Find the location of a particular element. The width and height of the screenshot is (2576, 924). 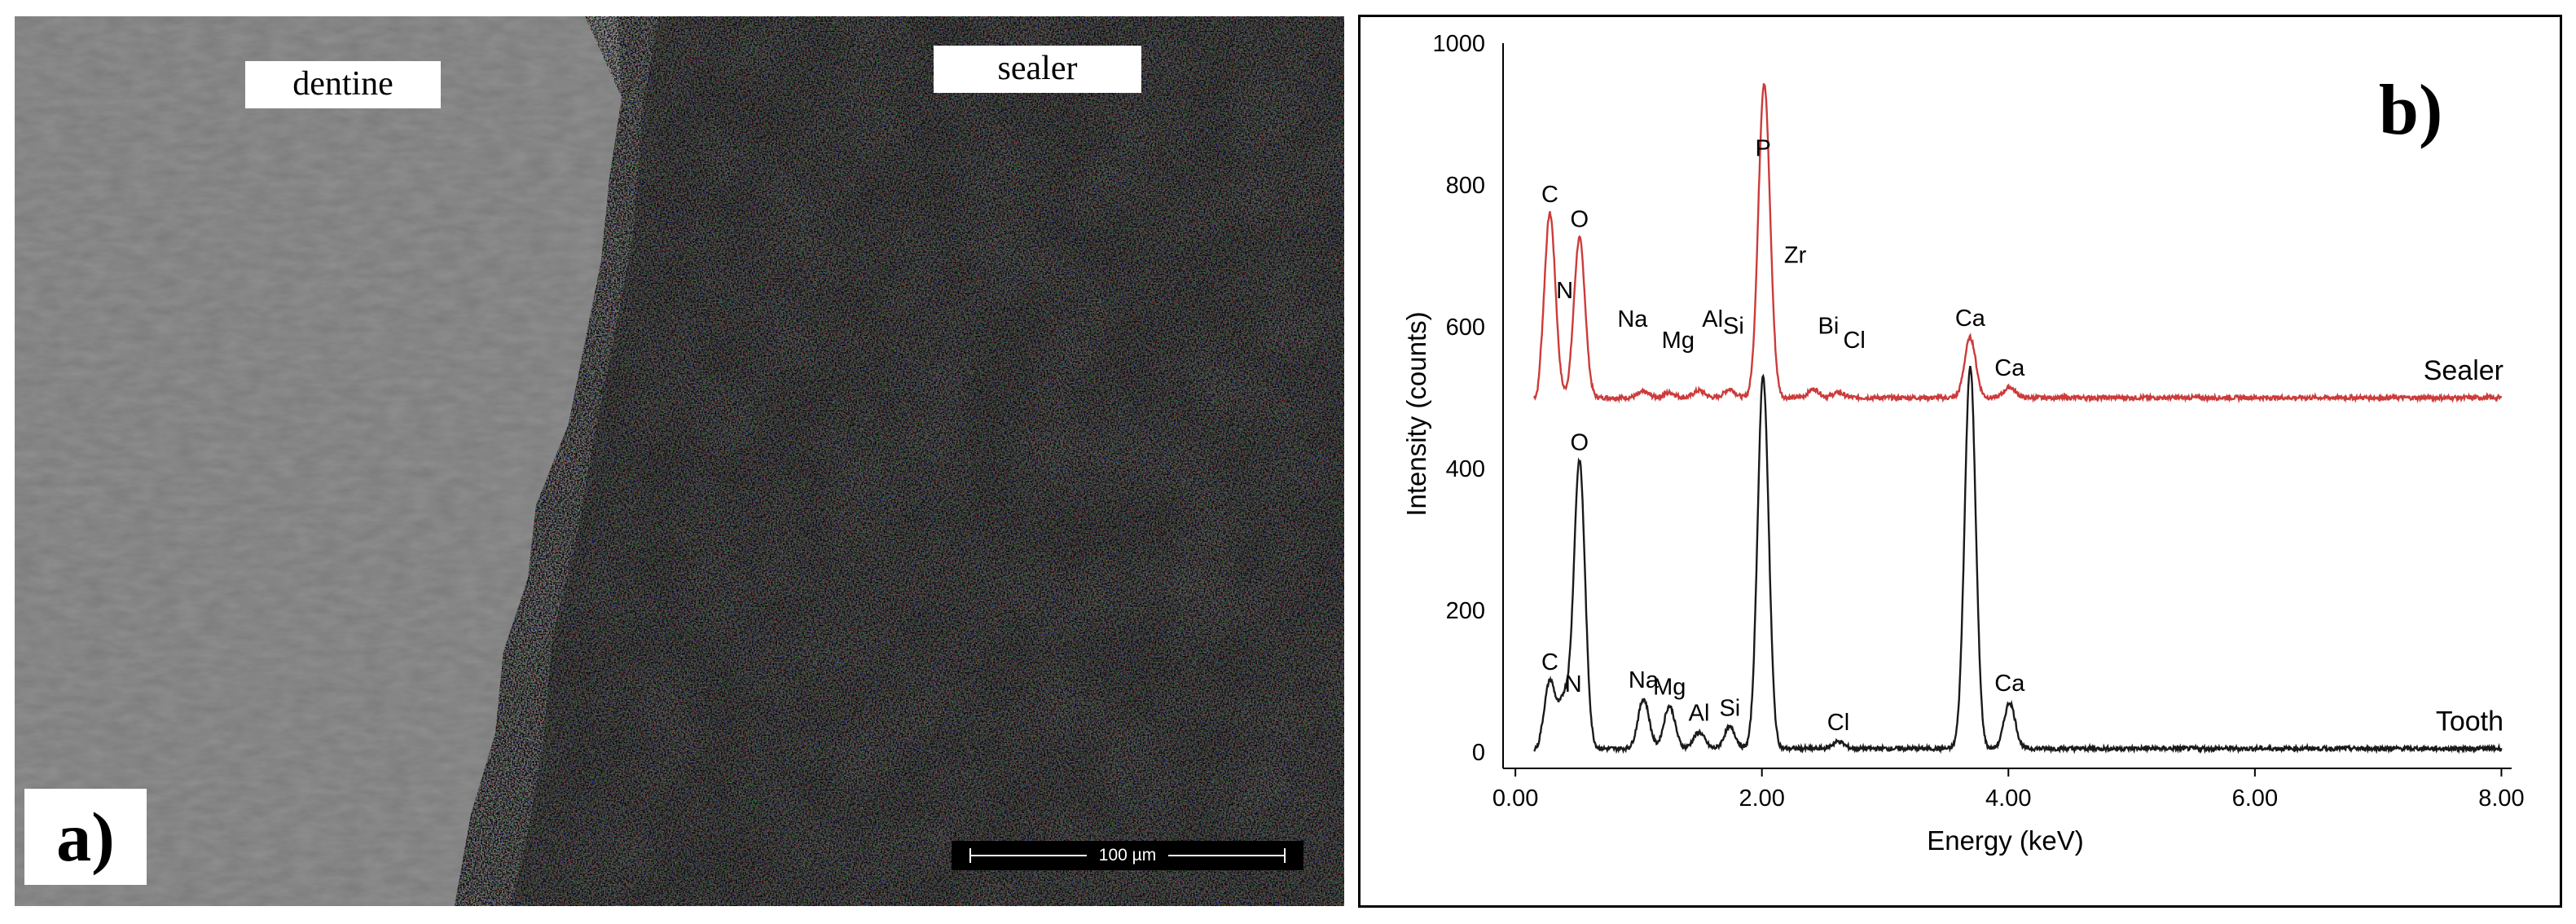

y-tick-label: 1000 is located at coordinates (1458, 44).